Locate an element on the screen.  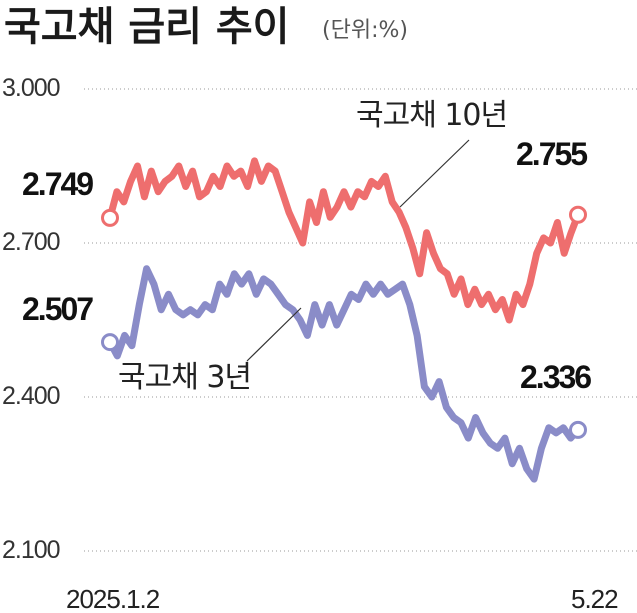
end-label-10y: 2.755 is located at coordinates (551, 154).